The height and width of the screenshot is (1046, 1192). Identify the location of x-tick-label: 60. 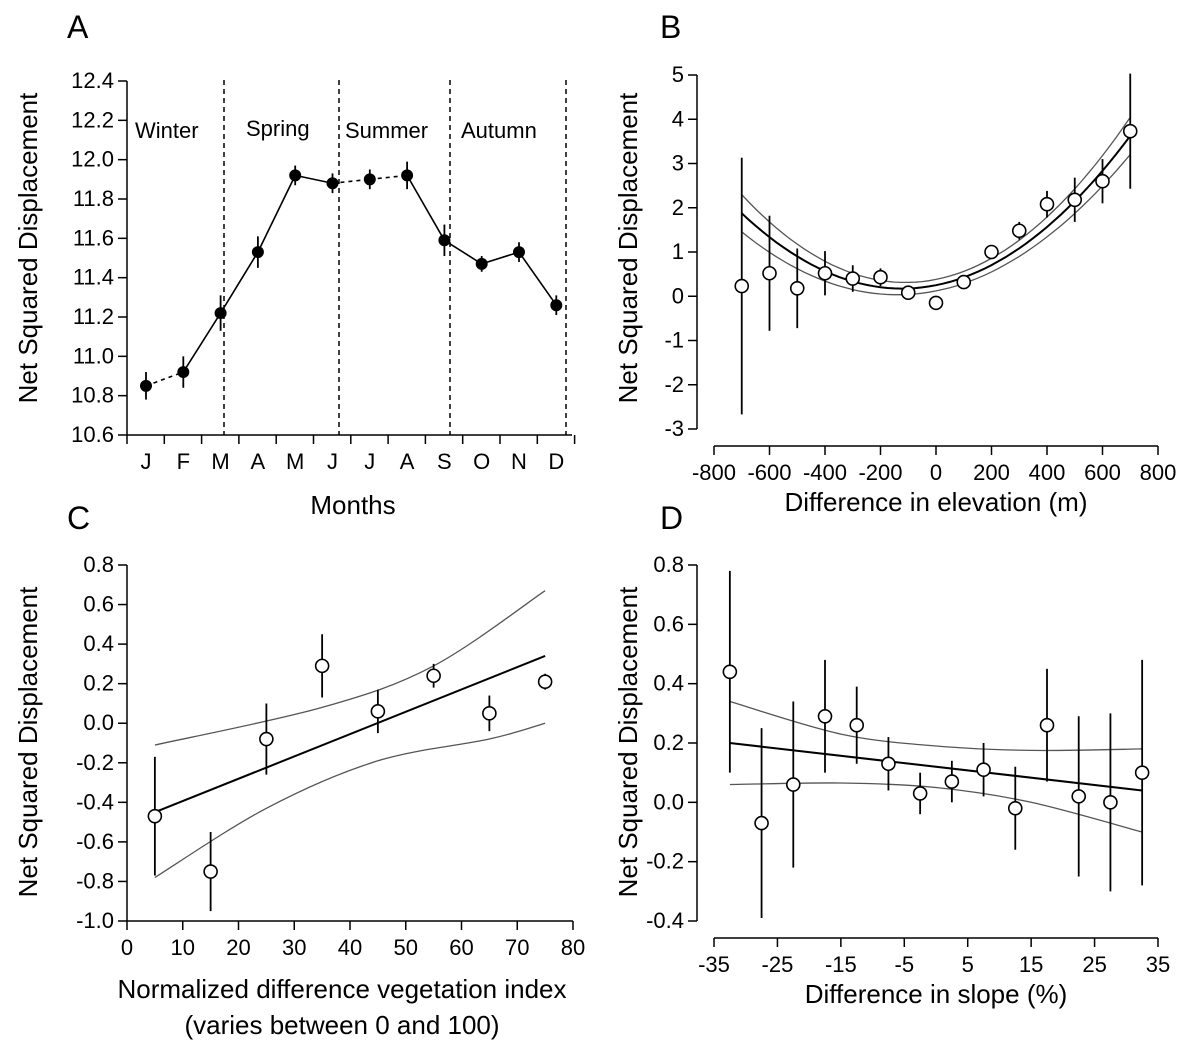
(461, 947).